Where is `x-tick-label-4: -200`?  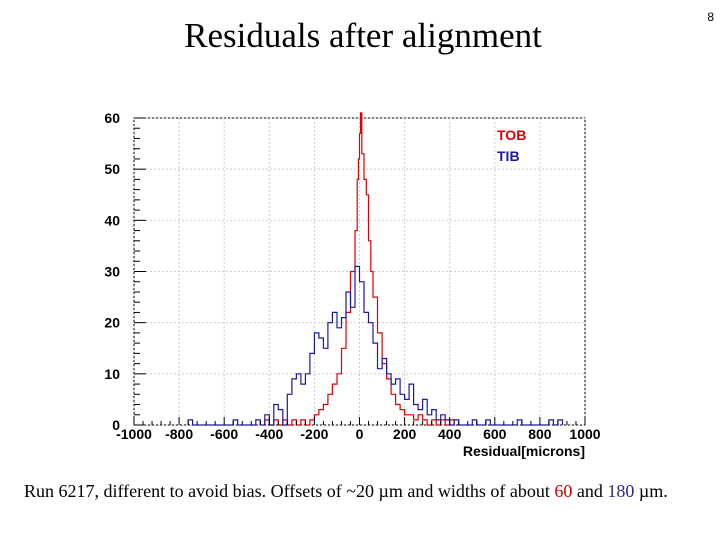
x-tick-label-4: -200 is located at coordinates (314, 434).